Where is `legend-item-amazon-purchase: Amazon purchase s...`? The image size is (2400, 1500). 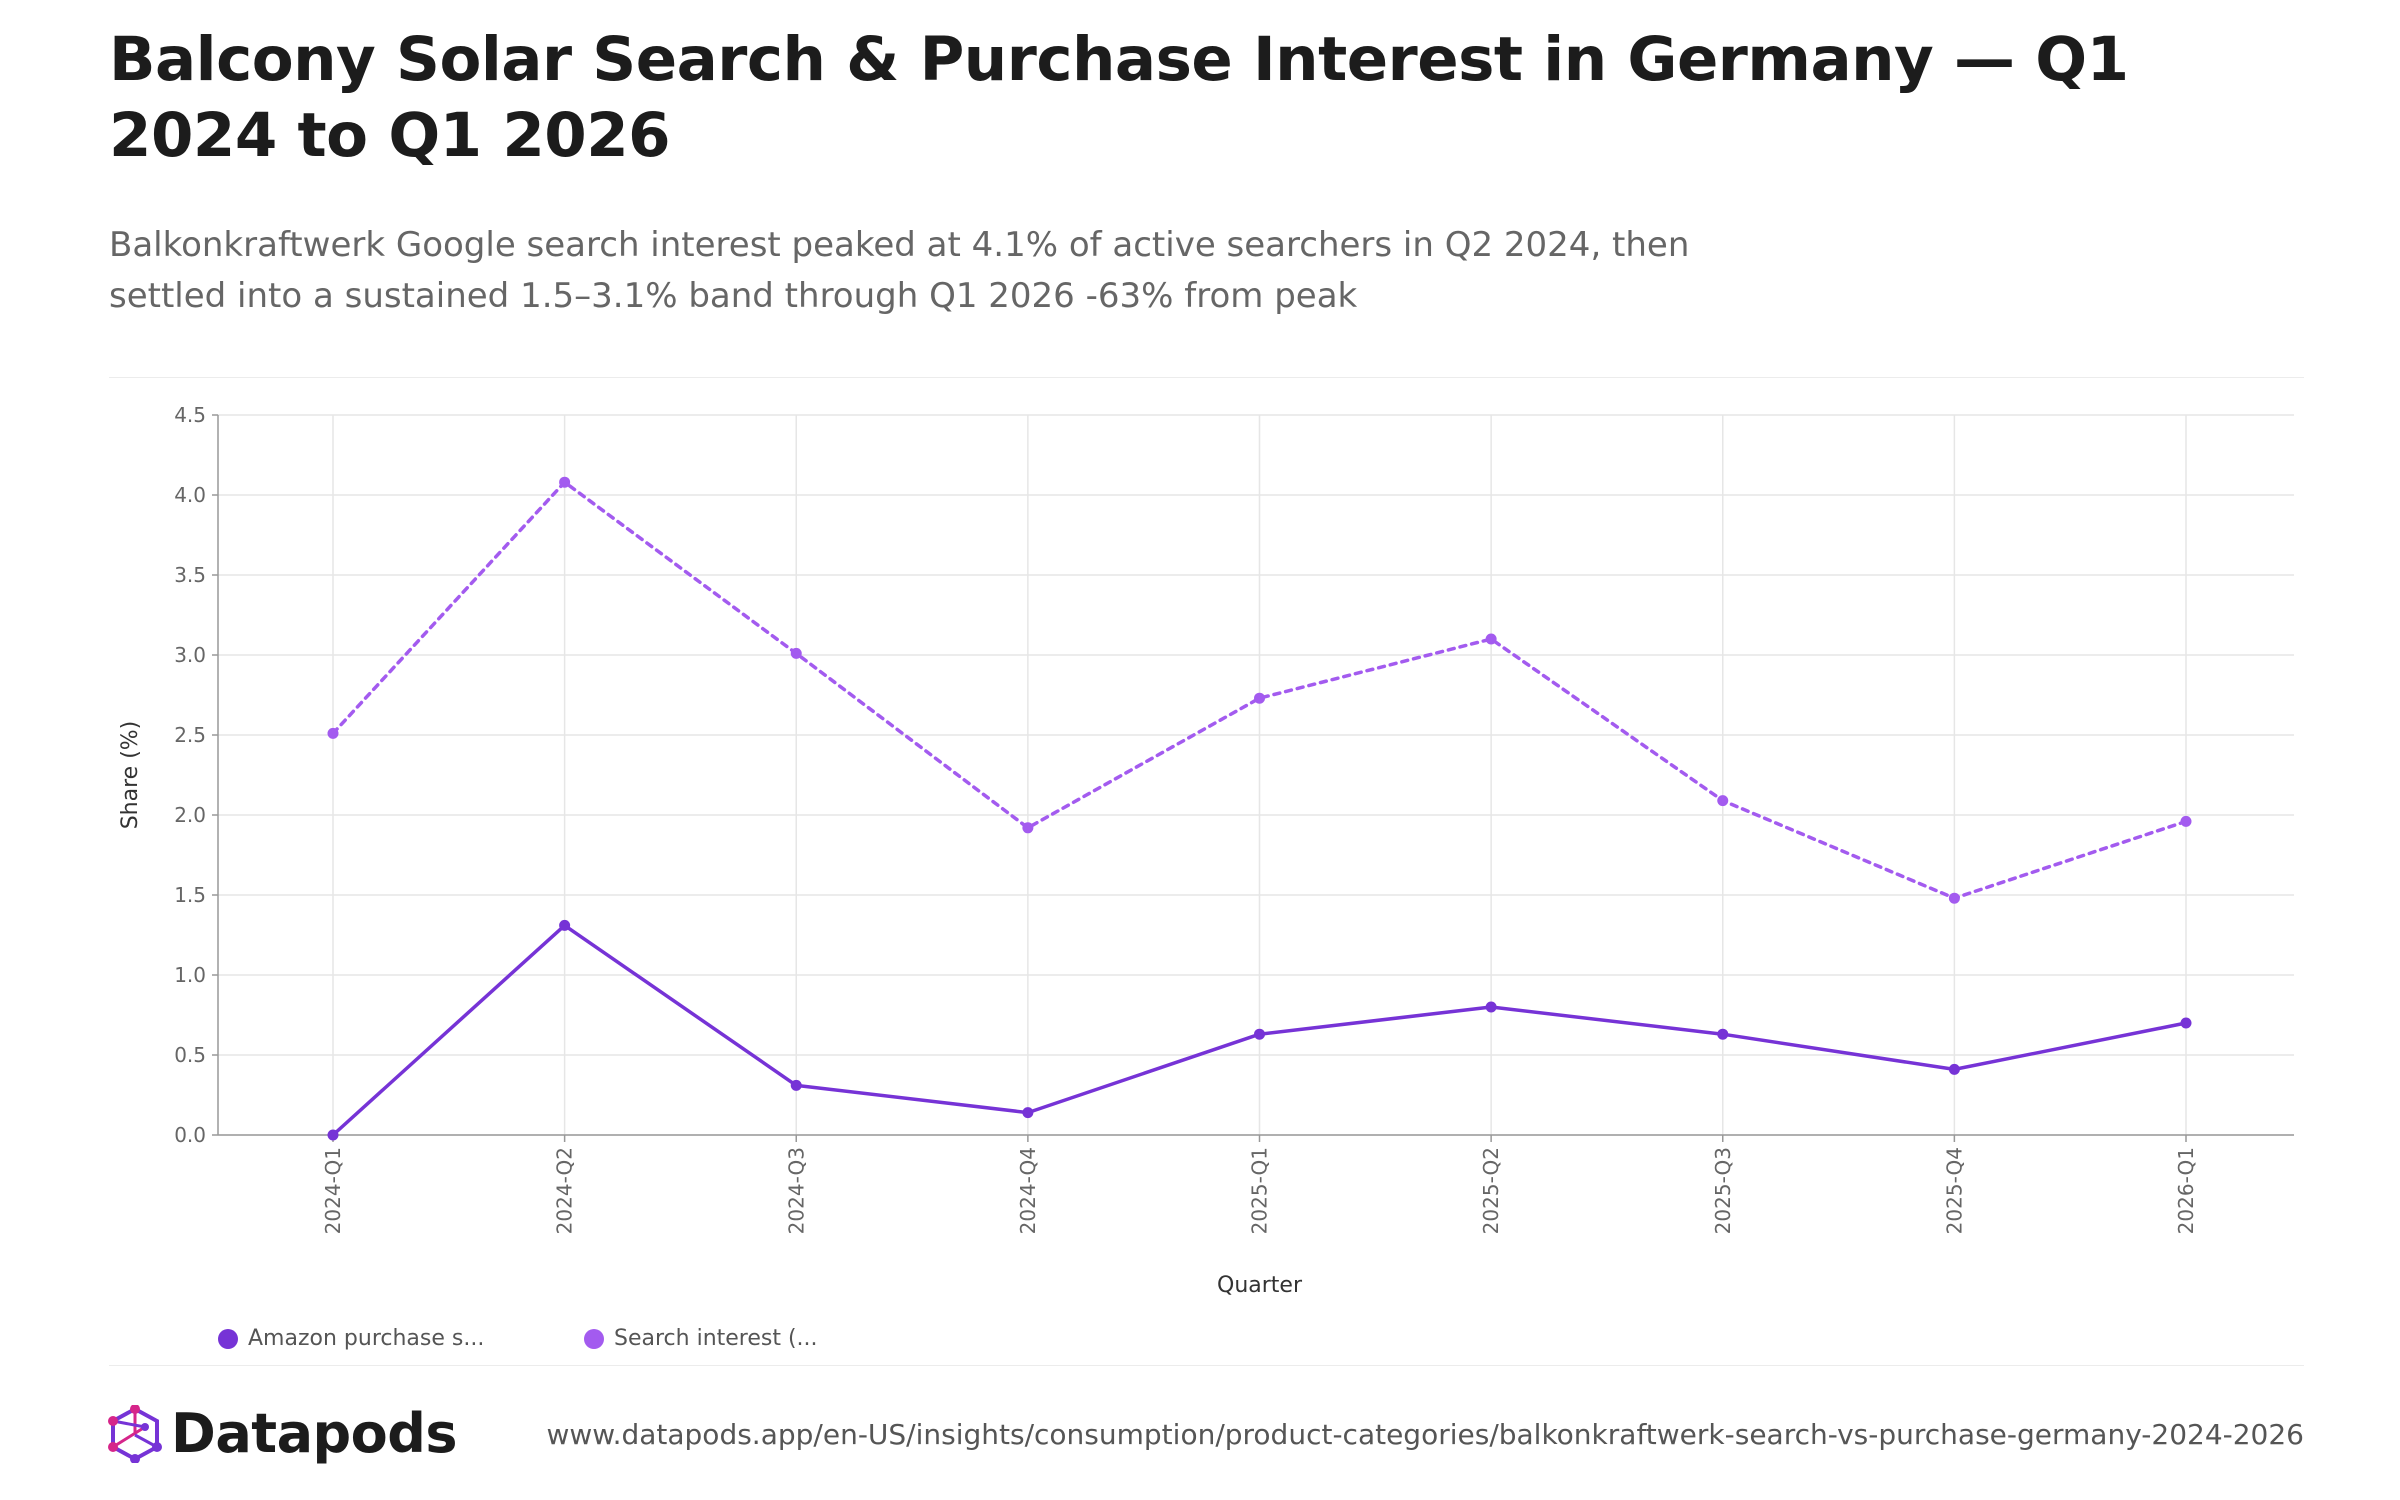 legend-item-amazon-purchase: Amazon purchase s... is located at coordinates (351, 1338).